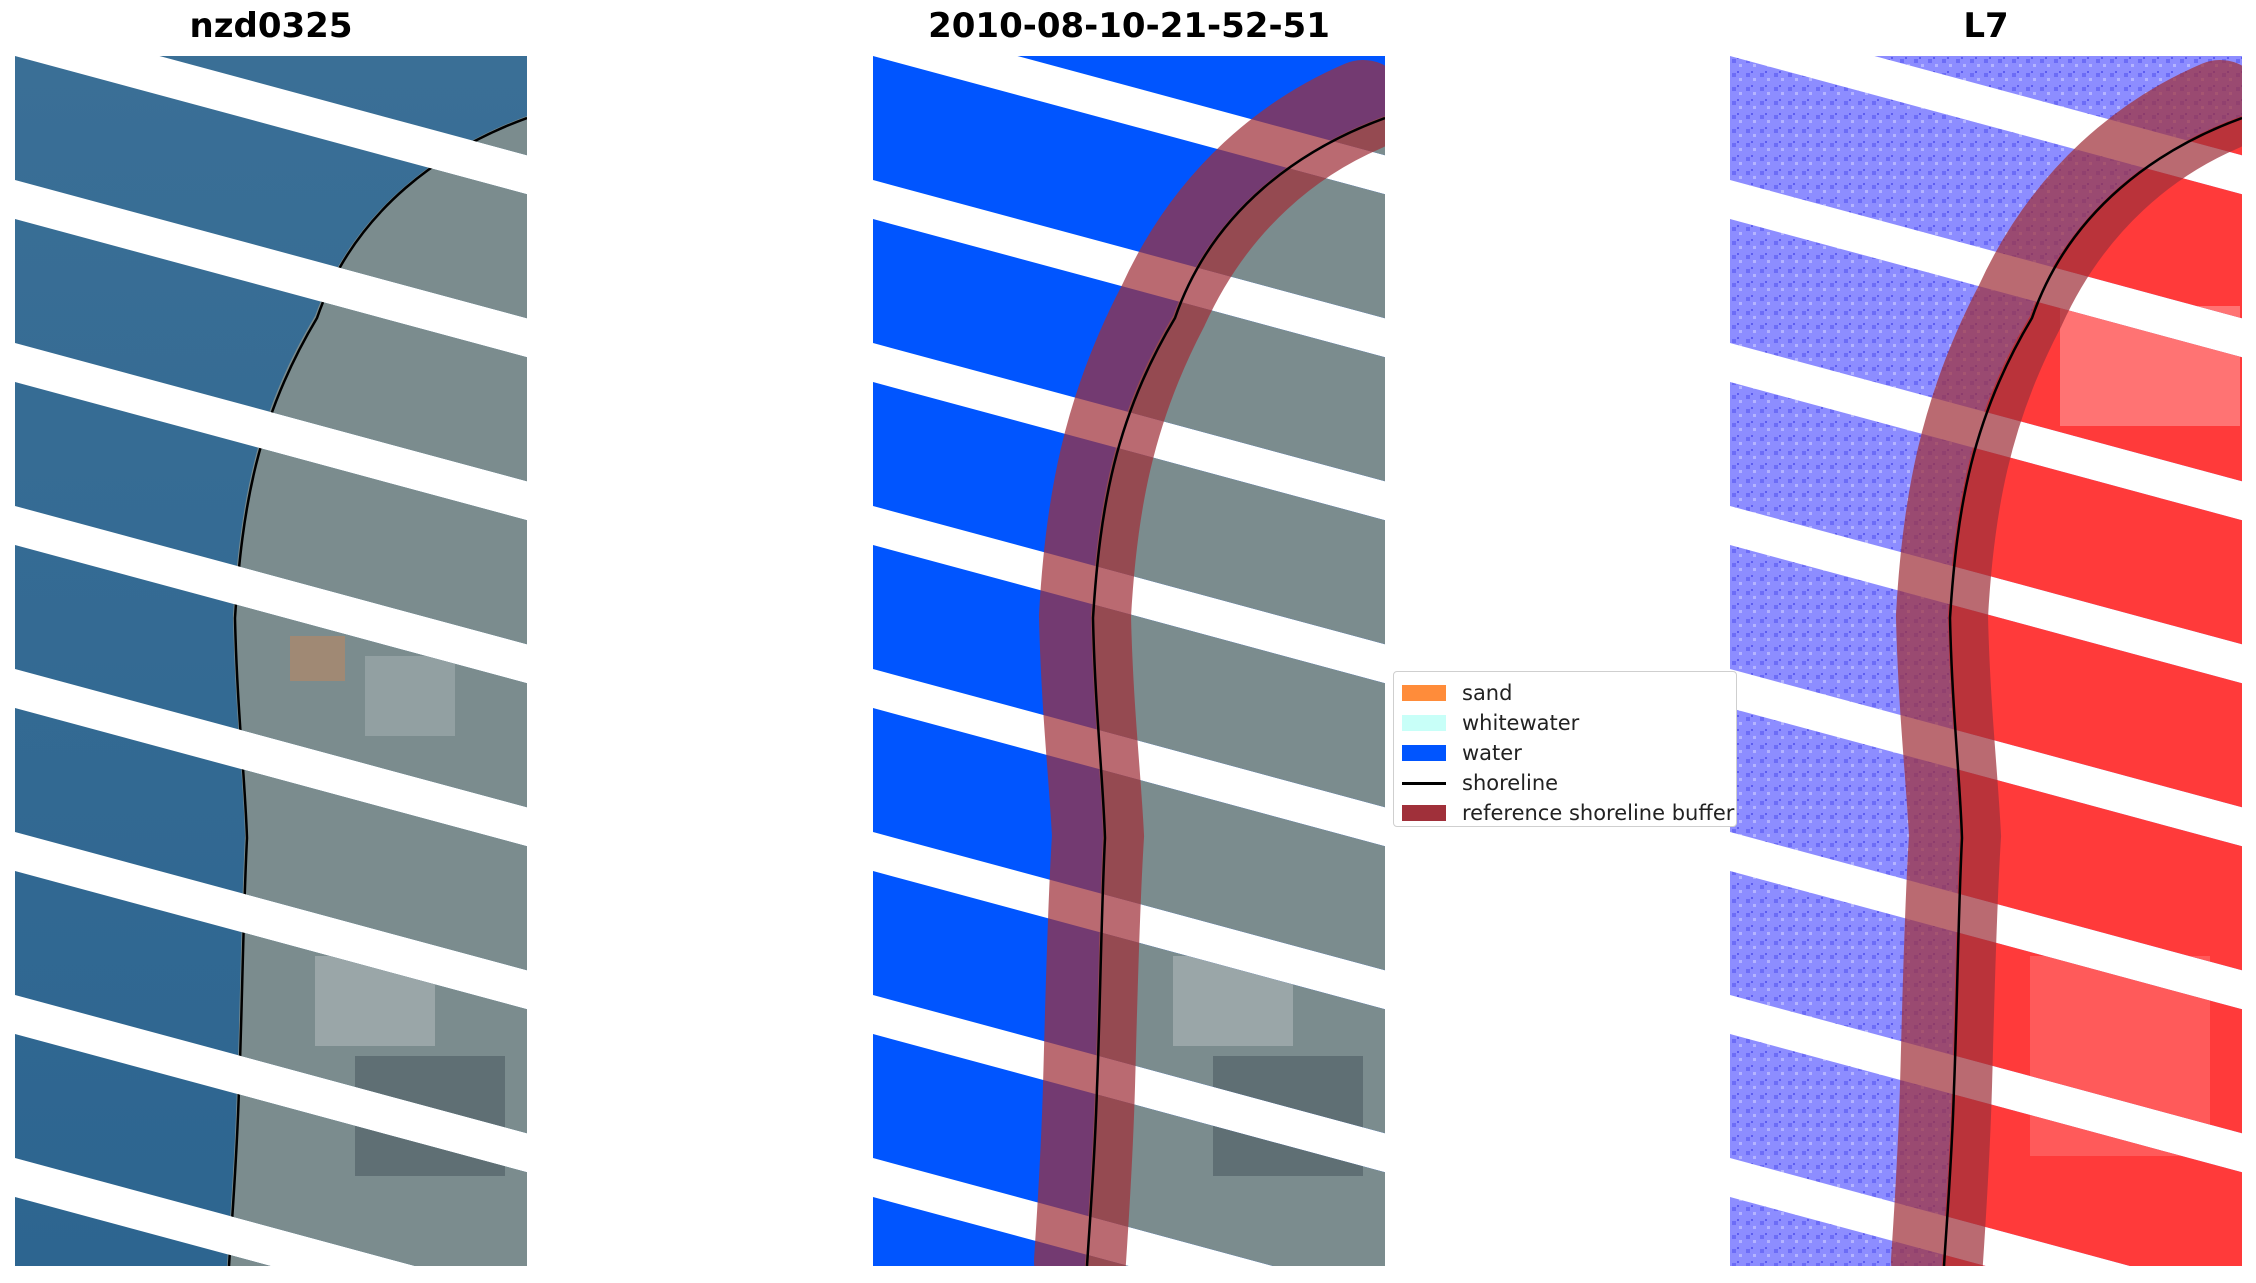 This screenshot has width=2256, height=1283. Describe the element at coordinates (1424, 783) in the screenshot. I see `shoreline-swatch` at that location.